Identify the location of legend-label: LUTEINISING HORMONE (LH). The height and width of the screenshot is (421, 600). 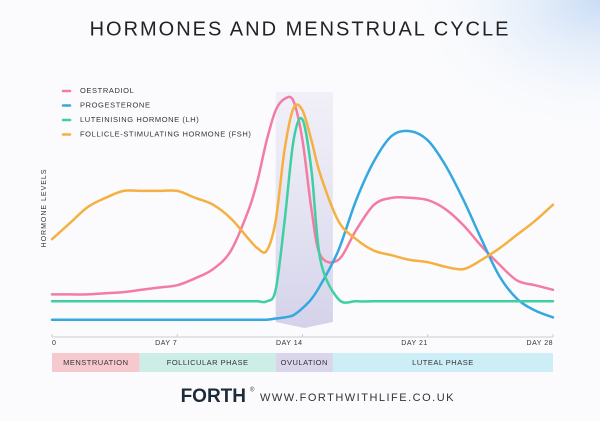
(139, 119).